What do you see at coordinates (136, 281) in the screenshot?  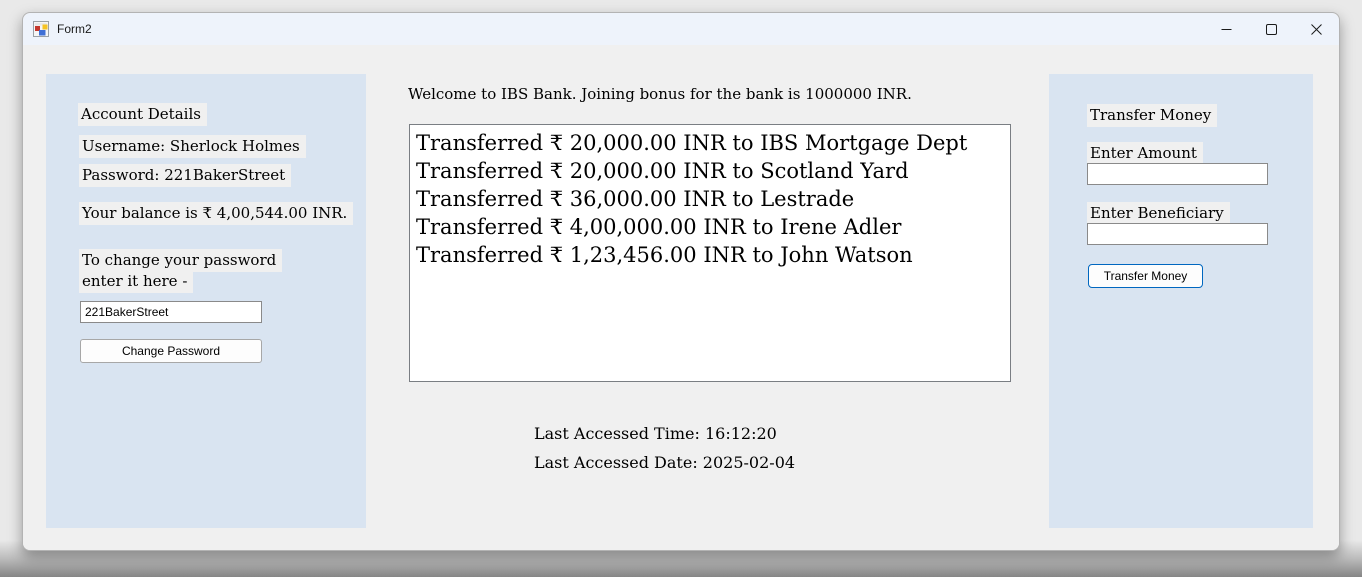 I see `change-password-prompt-line2: enter it here -` at bounding box center [136, 281].